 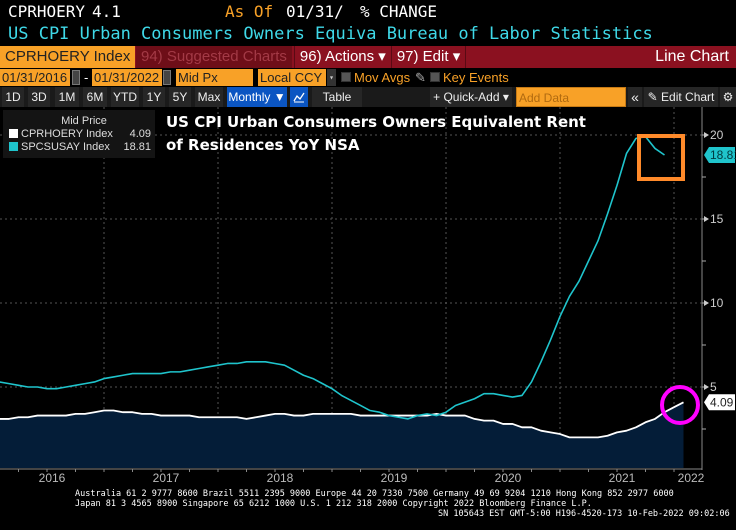 What do you see at coordinates (435, 77) in the screenshot?
I see `key-events-checkbox` at bounding box center [435, 77].